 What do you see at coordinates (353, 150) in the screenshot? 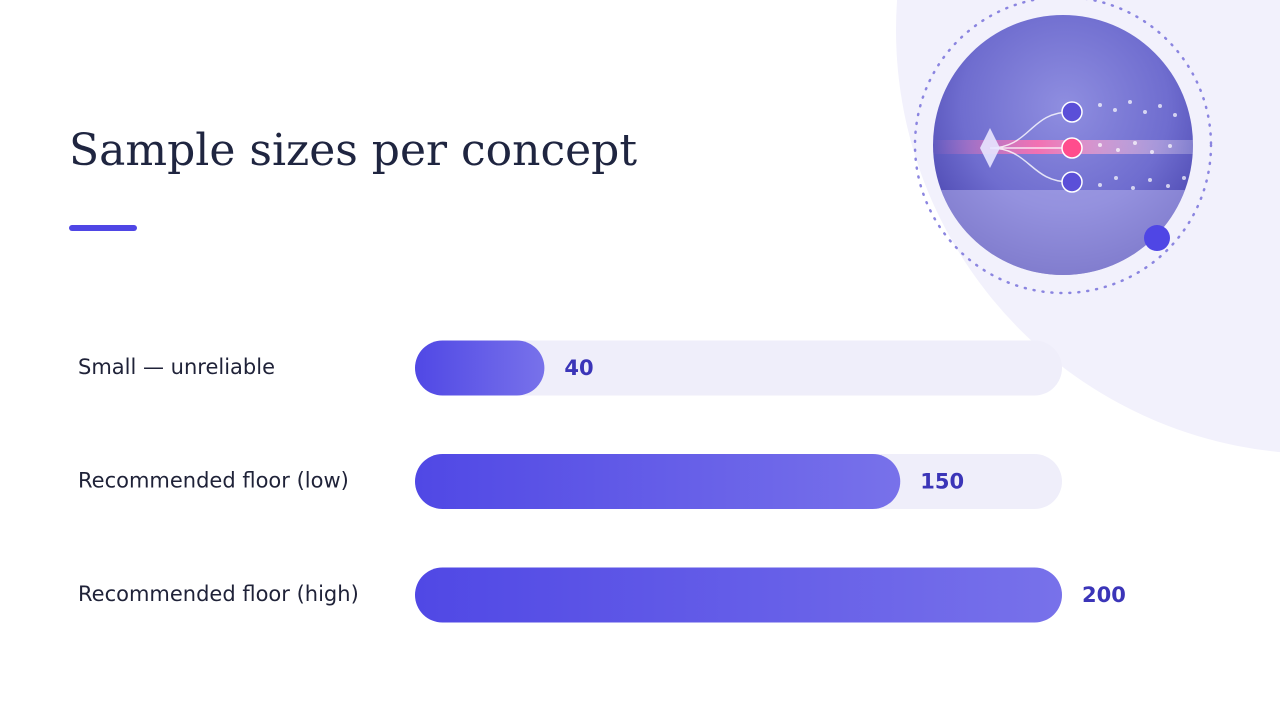
I see `chart-title: Sample sizes per concept` at bounding box center [353, 150].